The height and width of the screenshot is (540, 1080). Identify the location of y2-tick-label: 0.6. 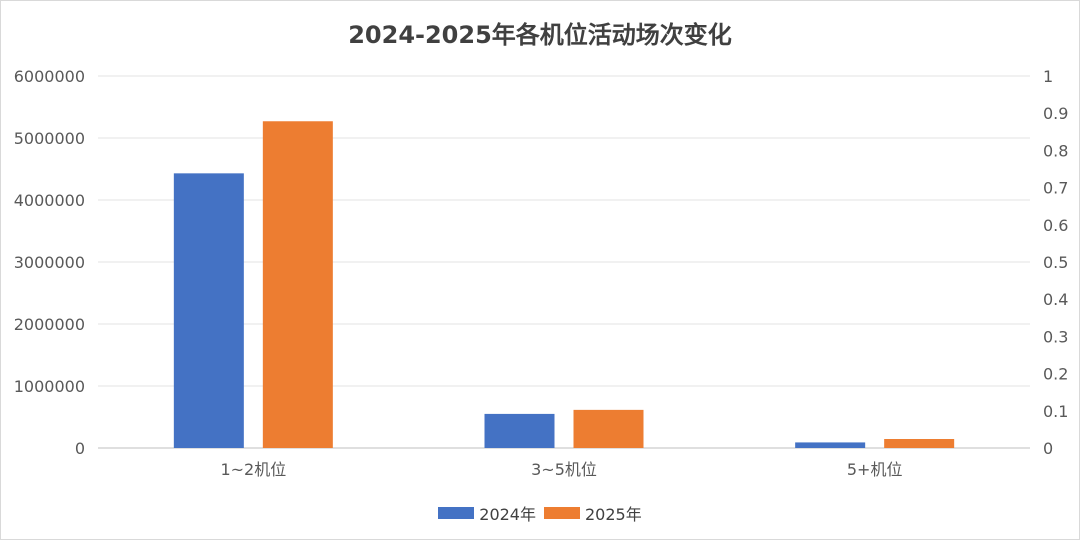
(1055, 225).